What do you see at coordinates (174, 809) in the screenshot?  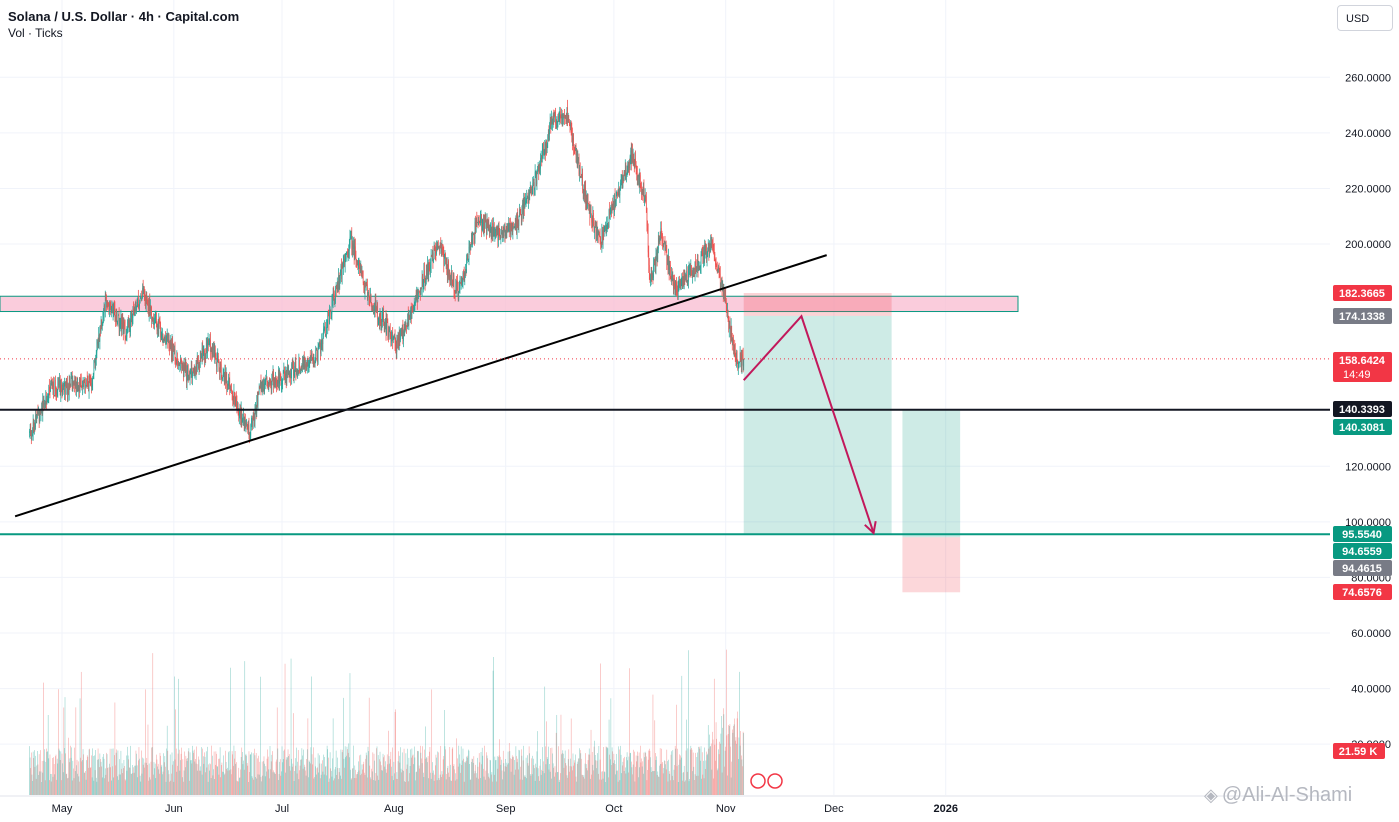 I see `time-tick-label: Jun` at bounding box center [174, 809].